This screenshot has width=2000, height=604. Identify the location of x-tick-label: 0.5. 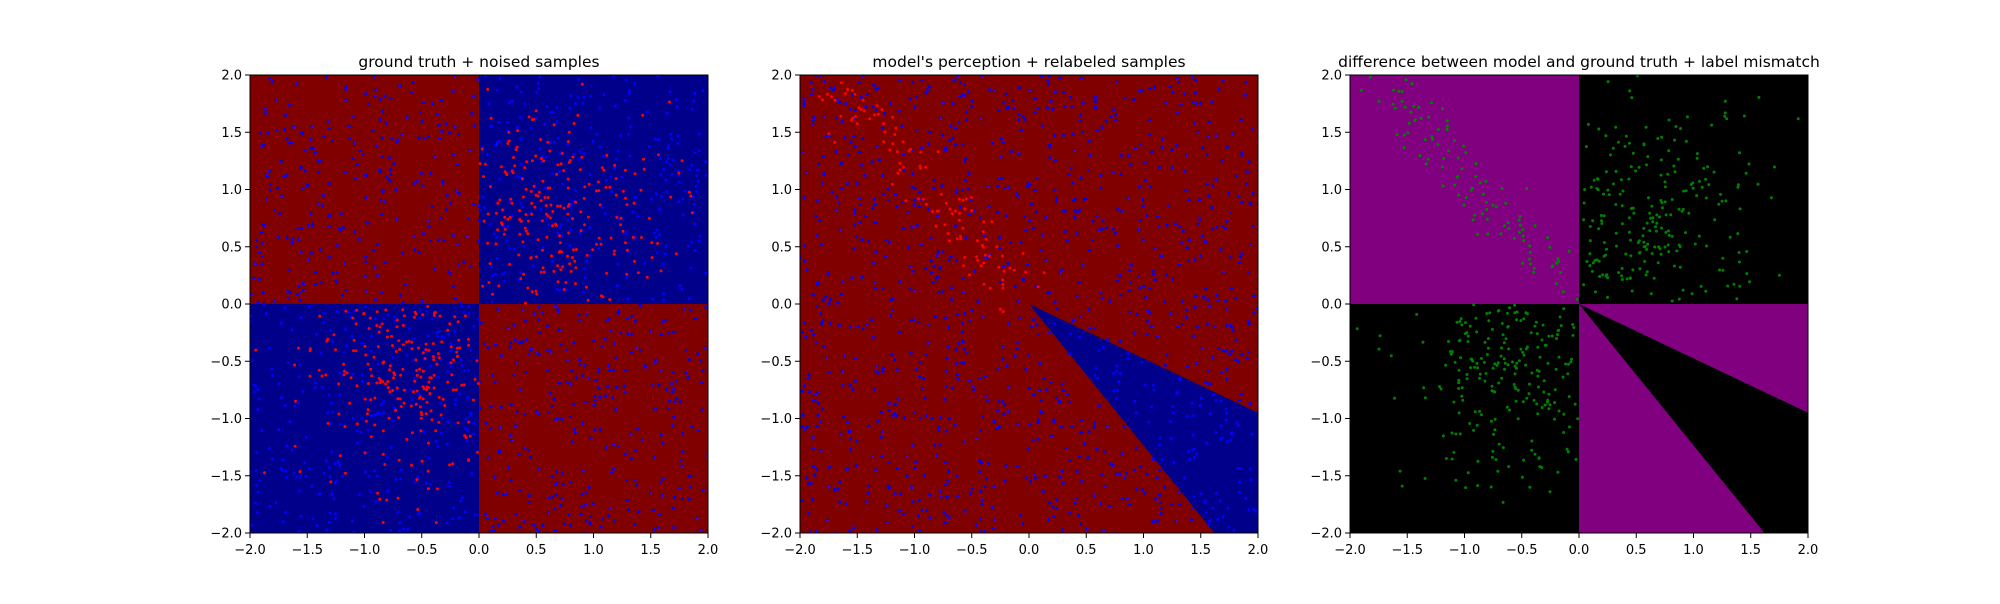
(536, 550).